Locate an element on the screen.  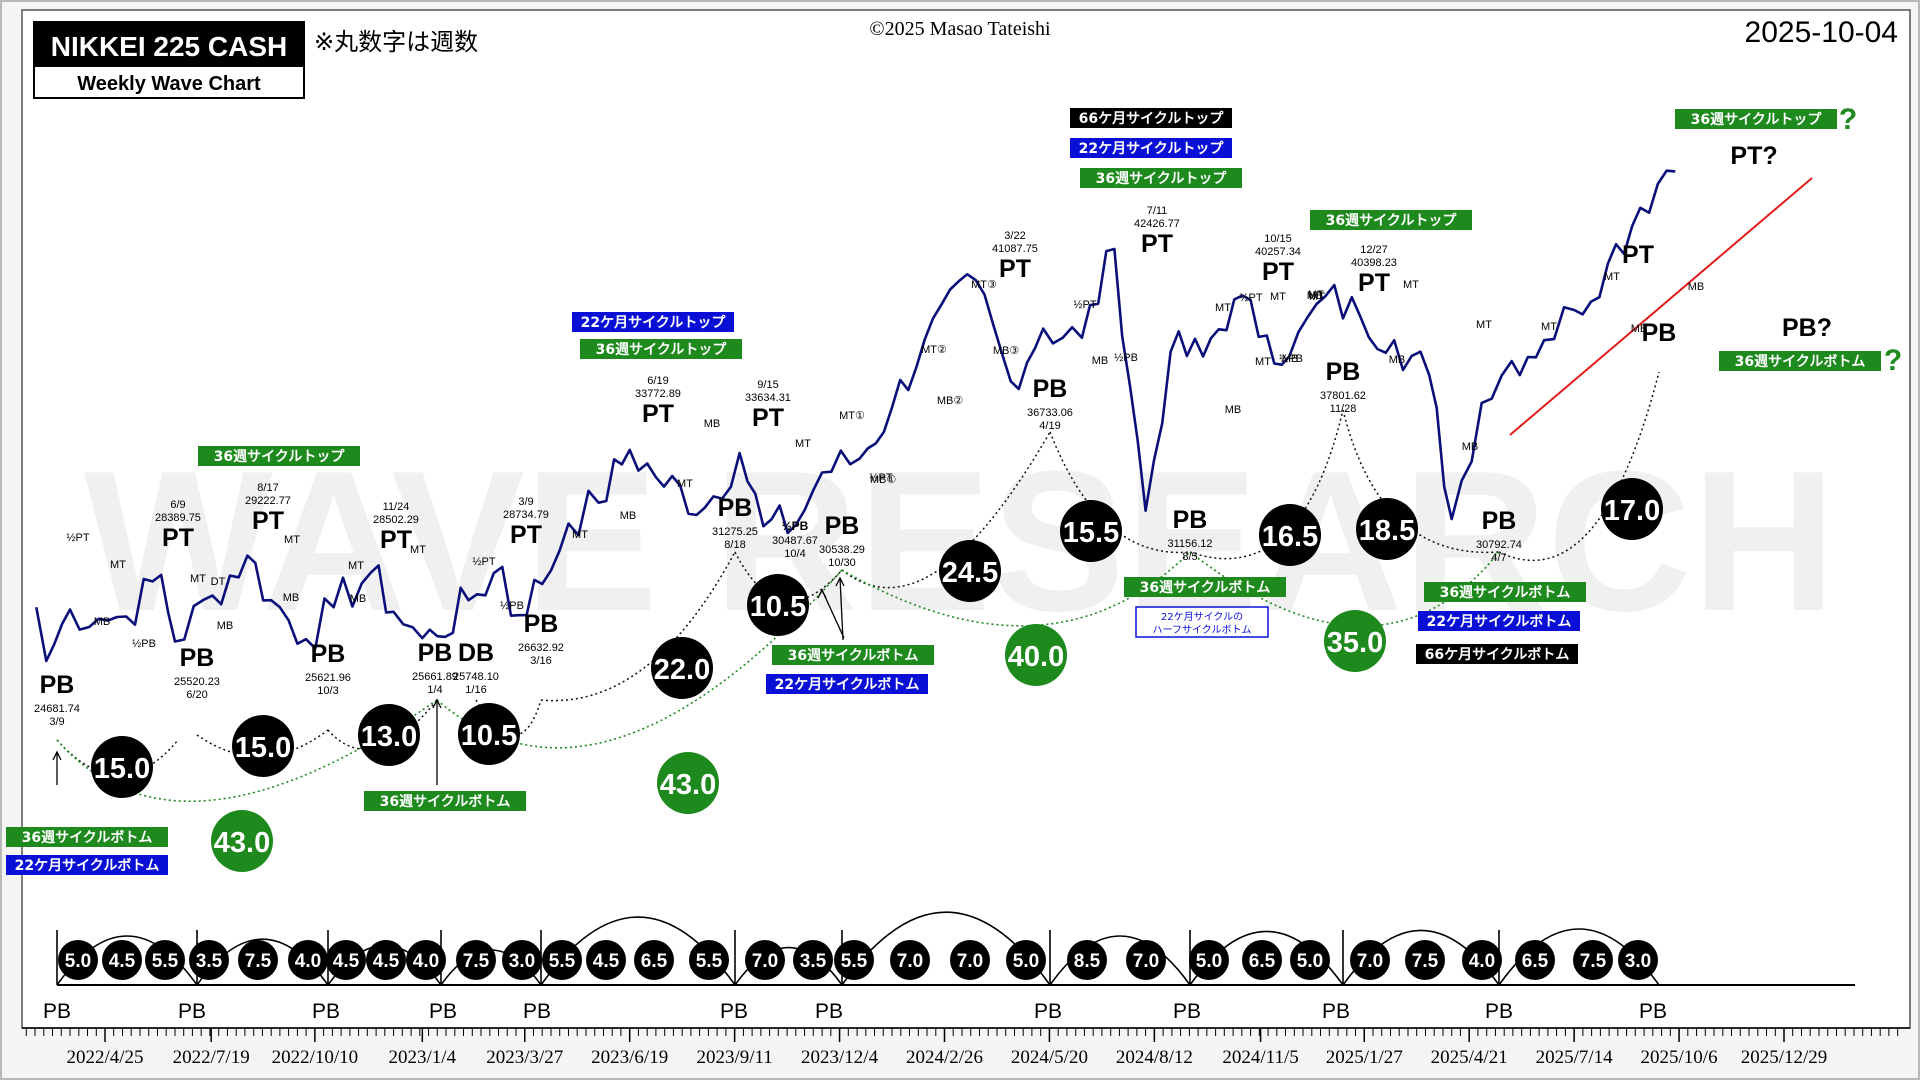
week-bubble-text: 22.0 is located at coordinates (682, 670).